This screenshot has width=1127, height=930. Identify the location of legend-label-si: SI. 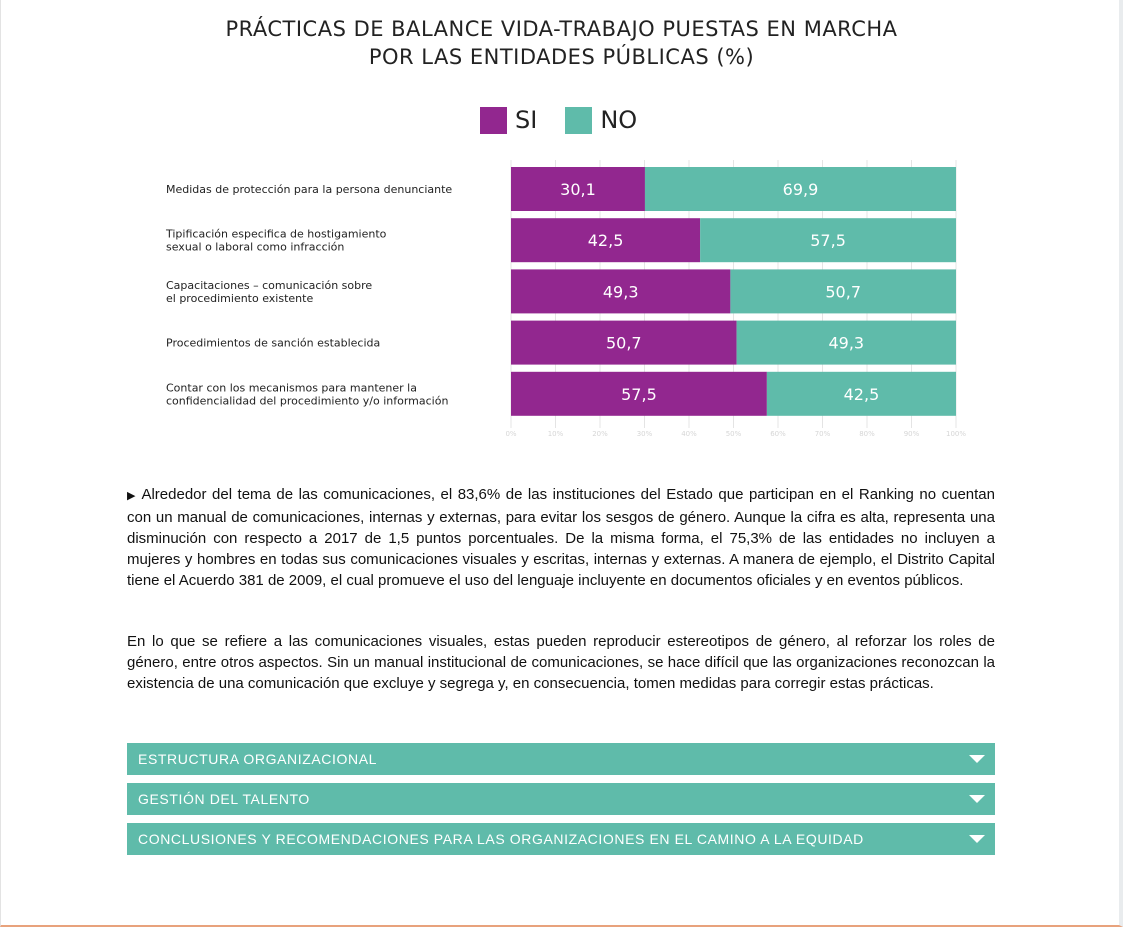
(526, 120).